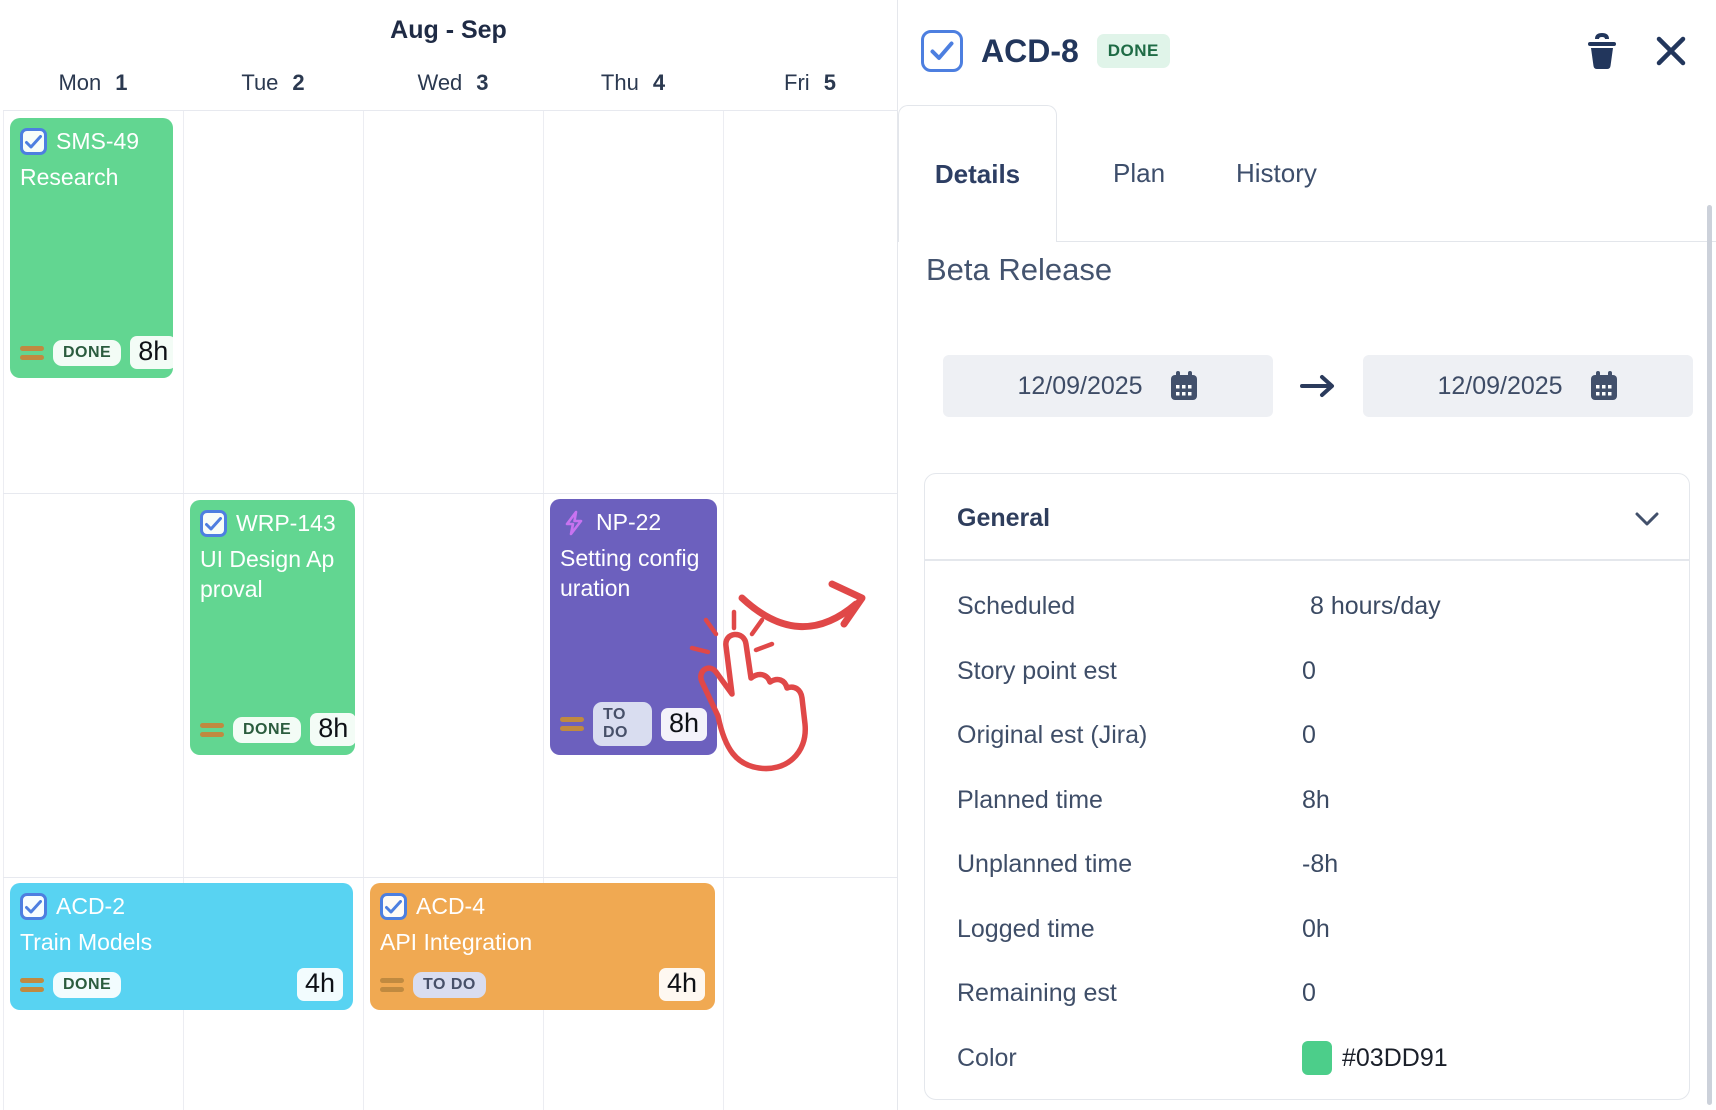 This screenshot has height=1110, width=1716. What do you see at coordinates (1052, 735) in the screenshot?
I see `field-label: Original est (Jira)` at bounding box center [1052, 735].